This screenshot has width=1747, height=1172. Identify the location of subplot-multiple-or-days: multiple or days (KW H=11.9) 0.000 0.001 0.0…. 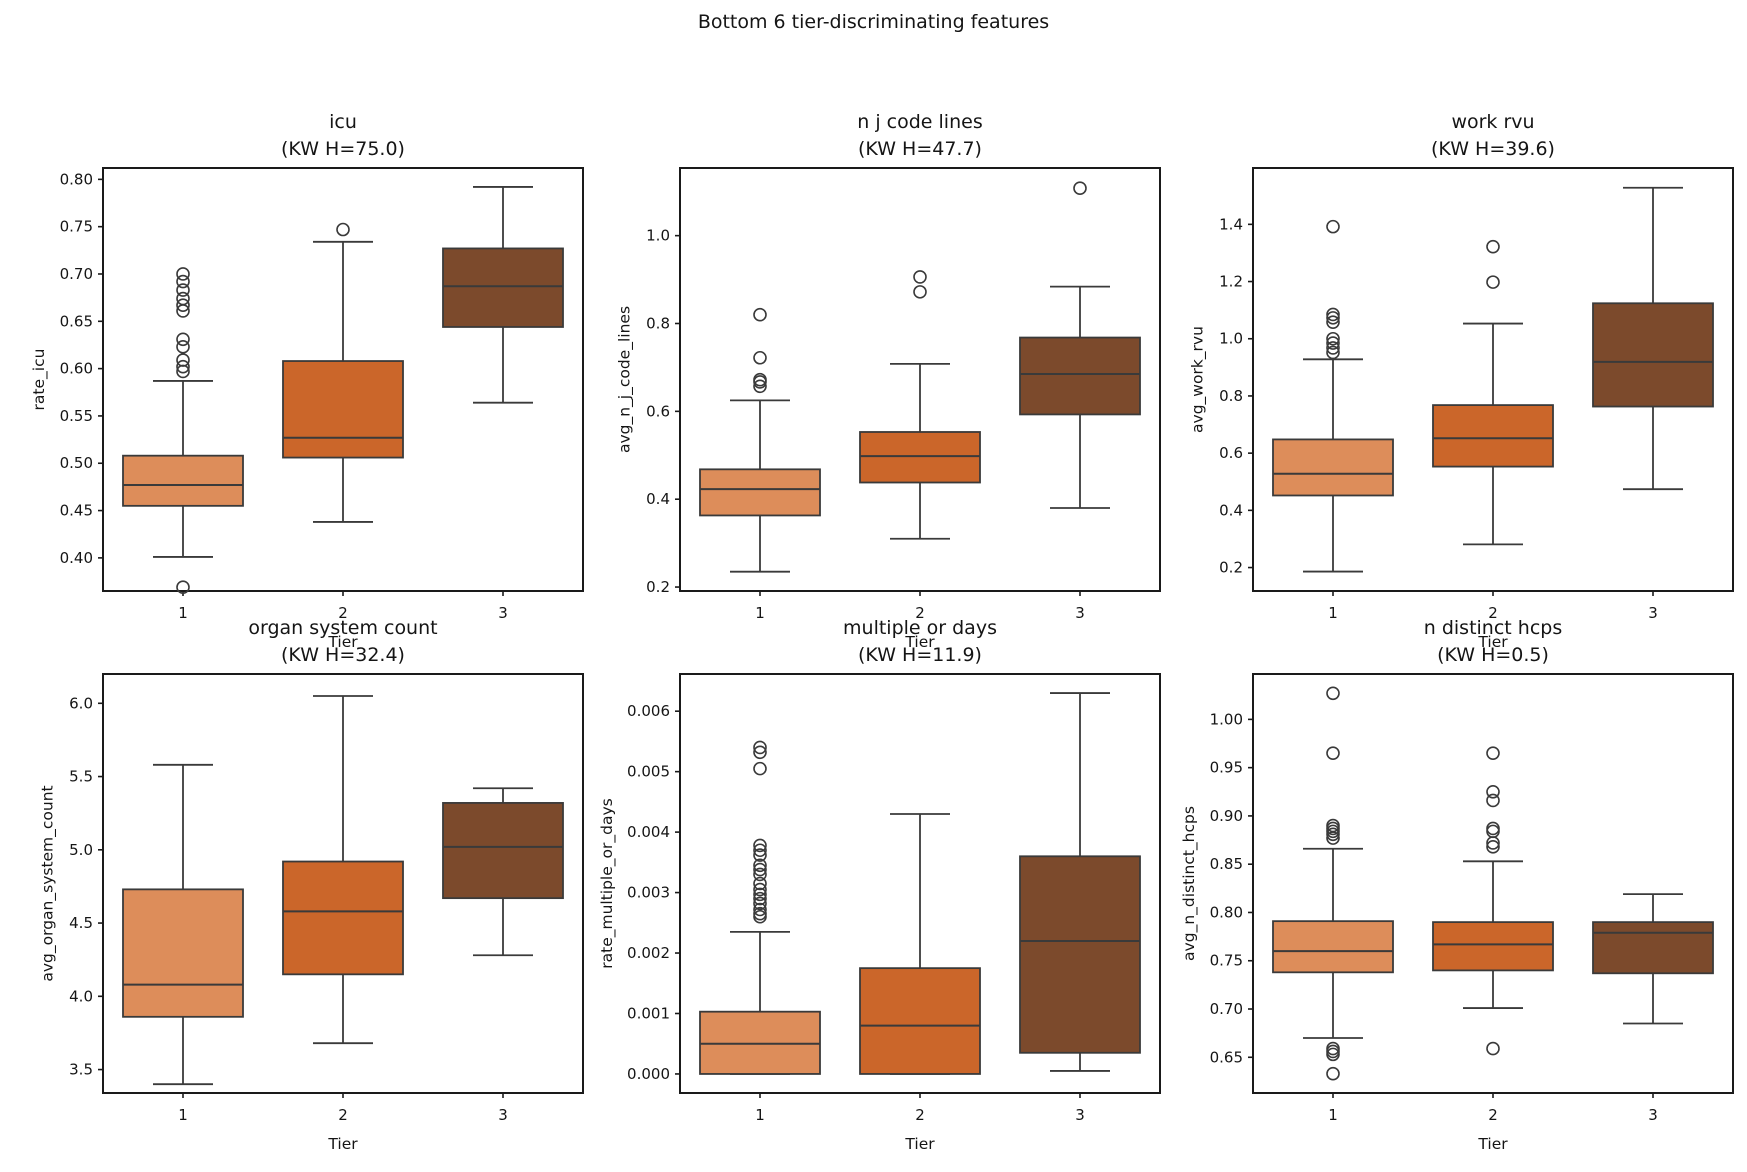
(879, 885).